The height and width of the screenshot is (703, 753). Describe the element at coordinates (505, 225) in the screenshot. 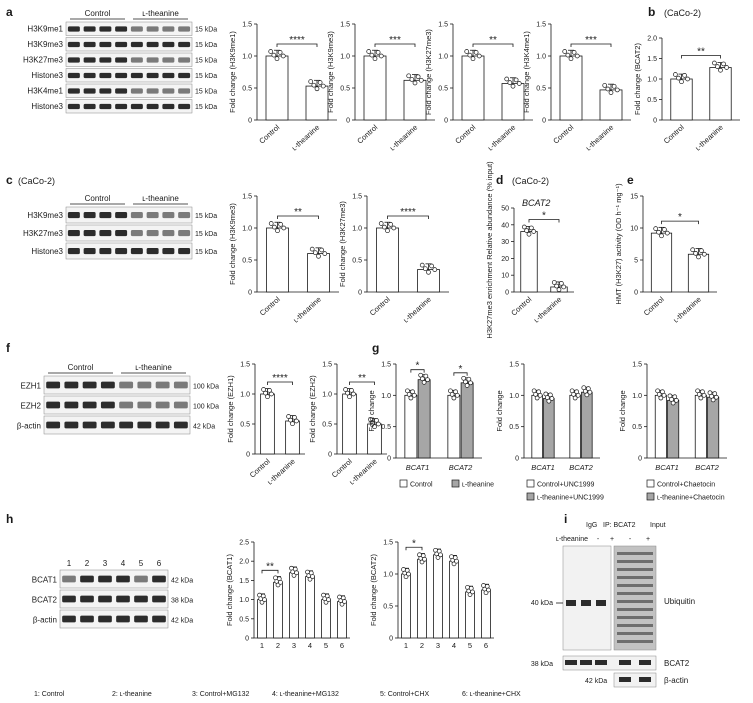

I see `y-tick-label: 40` at that location.